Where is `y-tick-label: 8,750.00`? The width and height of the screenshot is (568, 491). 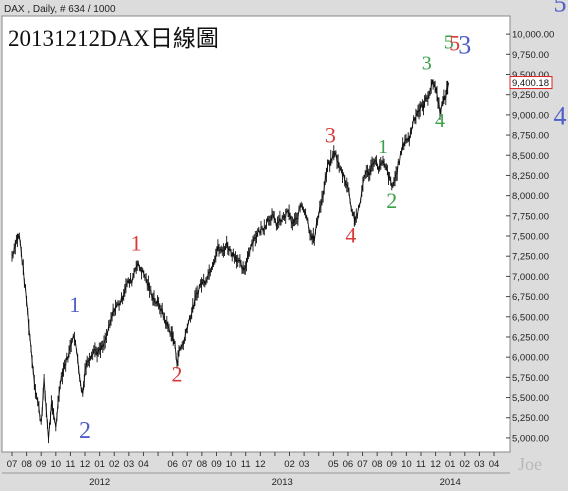 y-tick-label: 8,750.00 is located at coordinates (530, 136).